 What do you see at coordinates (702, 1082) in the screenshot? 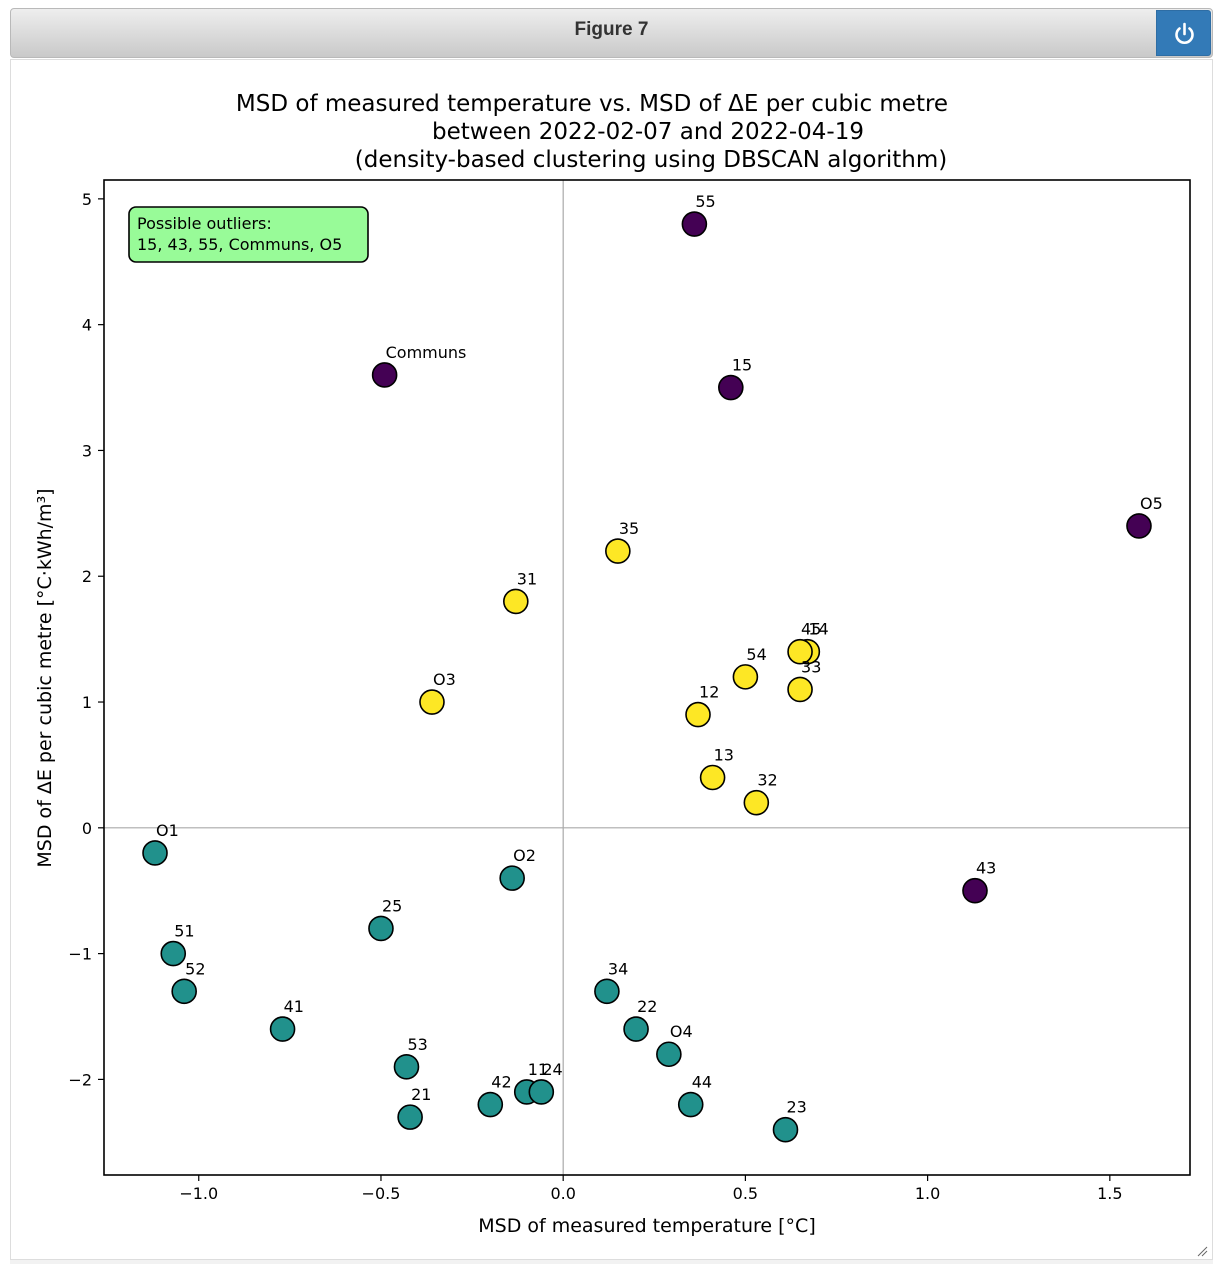
I see `point-label-44: 44` at bounding box center [702, 1082].